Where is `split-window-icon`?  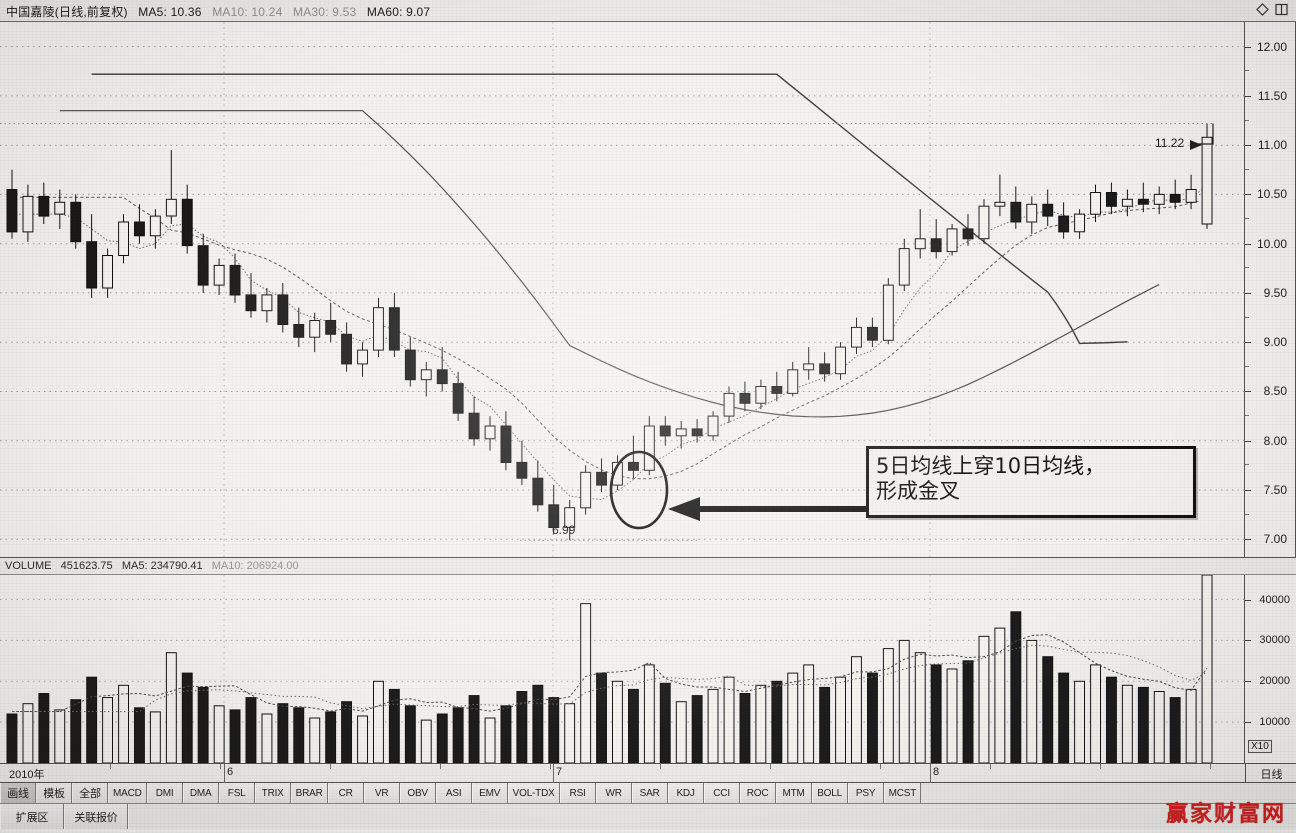
split-window-icon is located at coordinates (1281, 9).